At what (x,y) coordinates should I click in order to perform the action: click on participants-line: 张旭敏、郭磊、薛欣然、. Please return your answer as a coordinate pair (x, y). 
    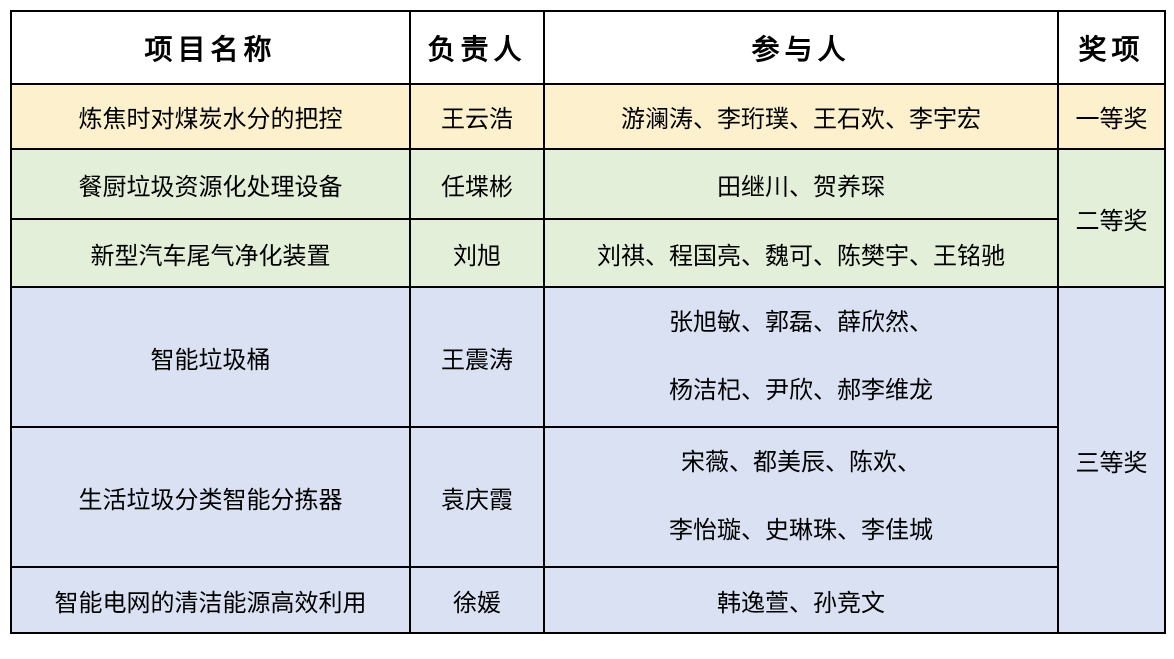
    Looking at the image, I should click on (801, 322).